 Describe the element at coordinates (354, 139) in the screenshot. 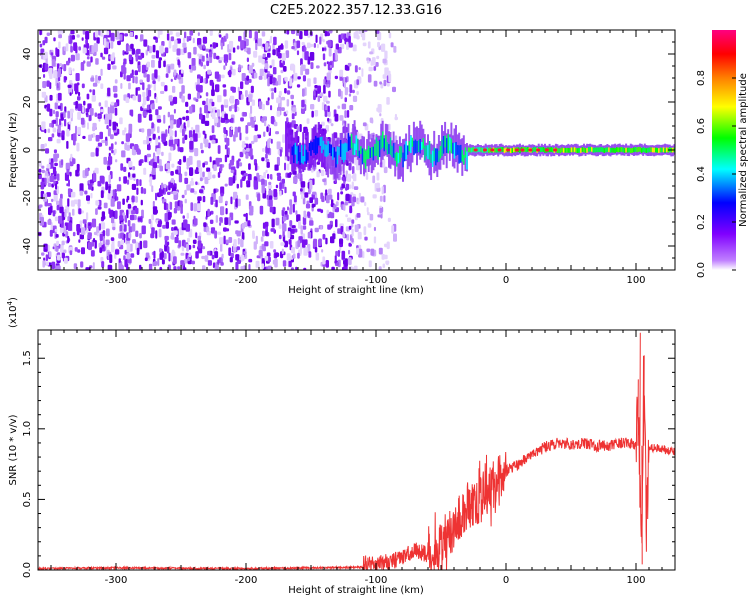

I see `heatmap-line-envelope` at that location.